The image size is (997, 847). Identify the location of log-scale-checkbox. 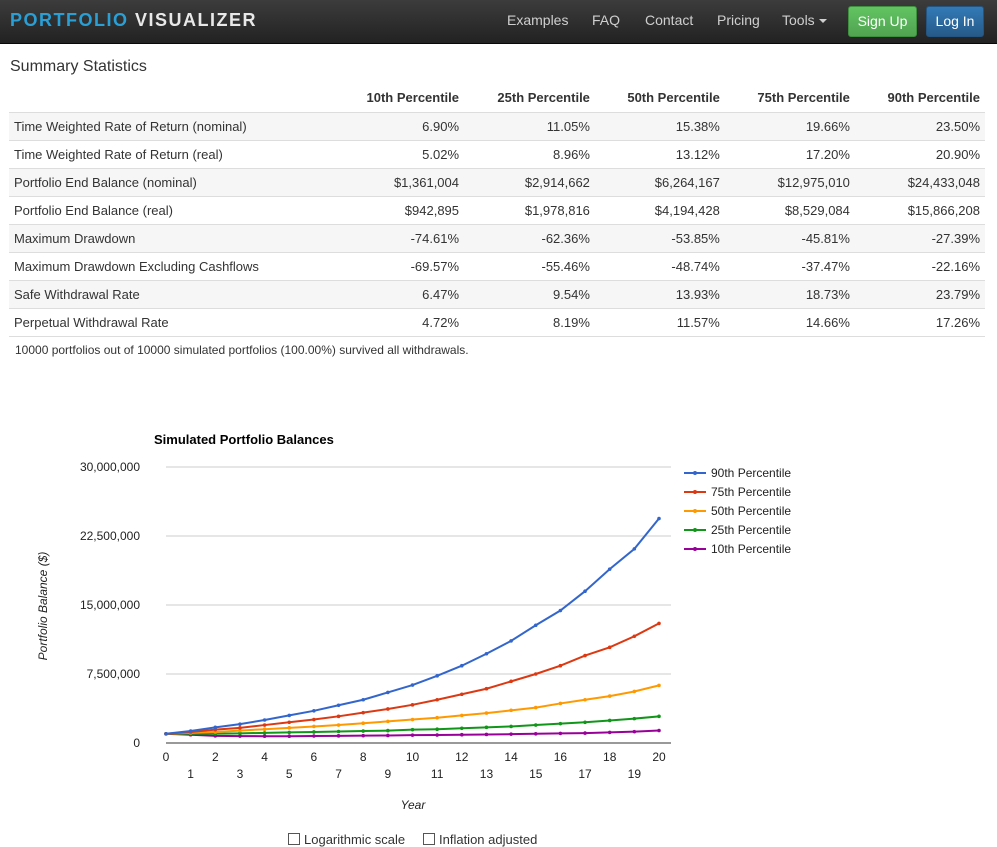
(294, 839).